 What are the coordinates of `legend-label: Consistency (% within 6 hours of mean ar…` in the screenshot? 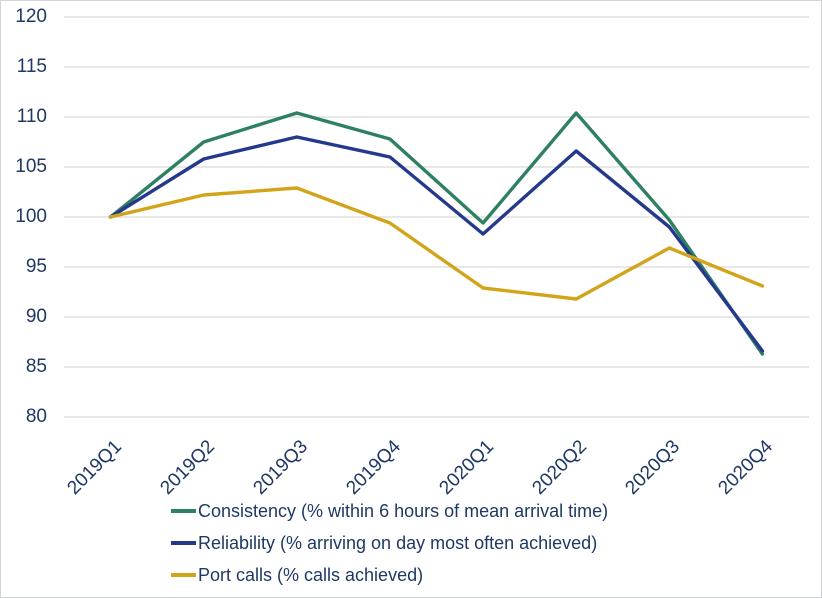 It's located at (403, 510).